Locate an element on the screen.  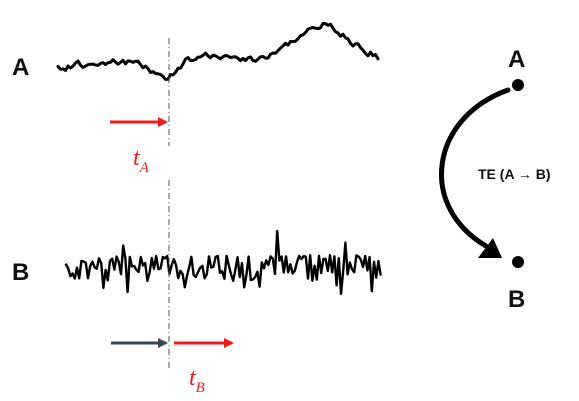
signal-b-trace is located at coordinates (223, 262).